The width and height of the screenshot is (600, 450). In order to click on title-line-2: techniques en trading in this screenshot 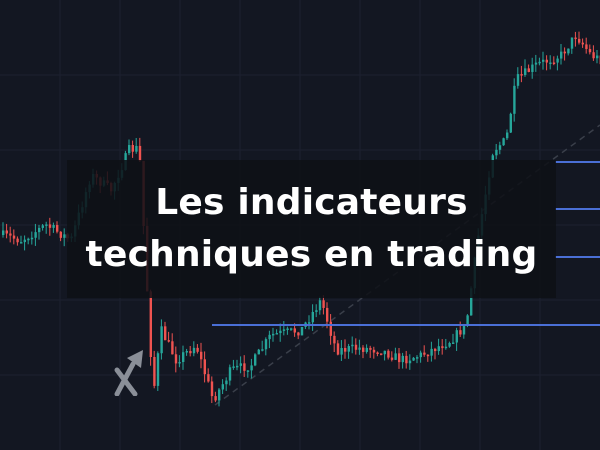, I will do `click(311, 254)`.